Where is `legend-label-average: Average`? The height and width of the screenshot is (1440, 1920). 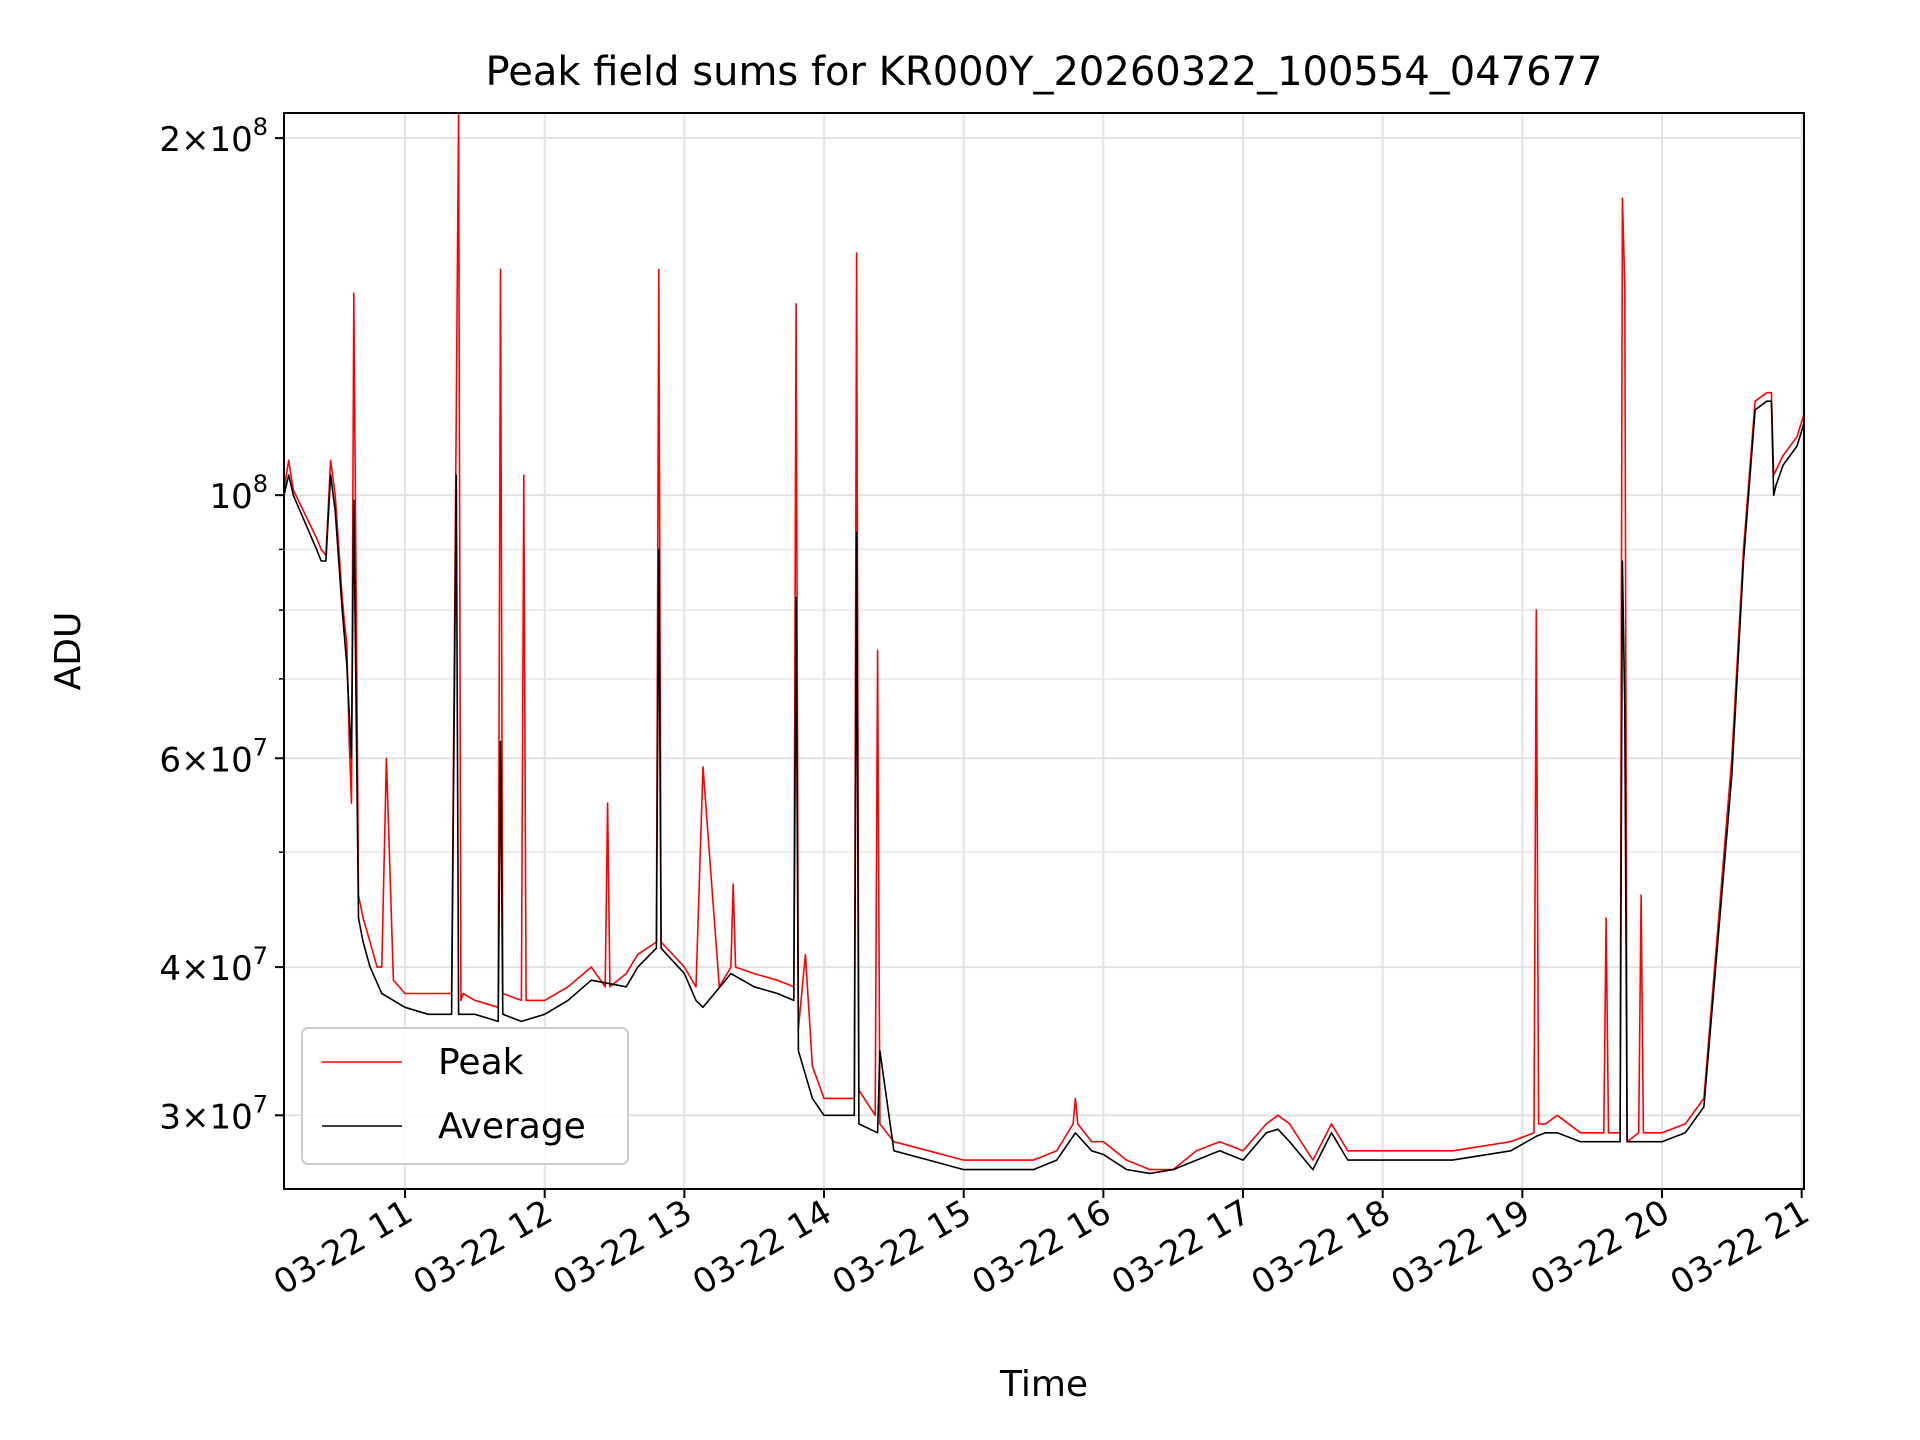 legend-label-average: Average is located at coordinates (512, 1126).